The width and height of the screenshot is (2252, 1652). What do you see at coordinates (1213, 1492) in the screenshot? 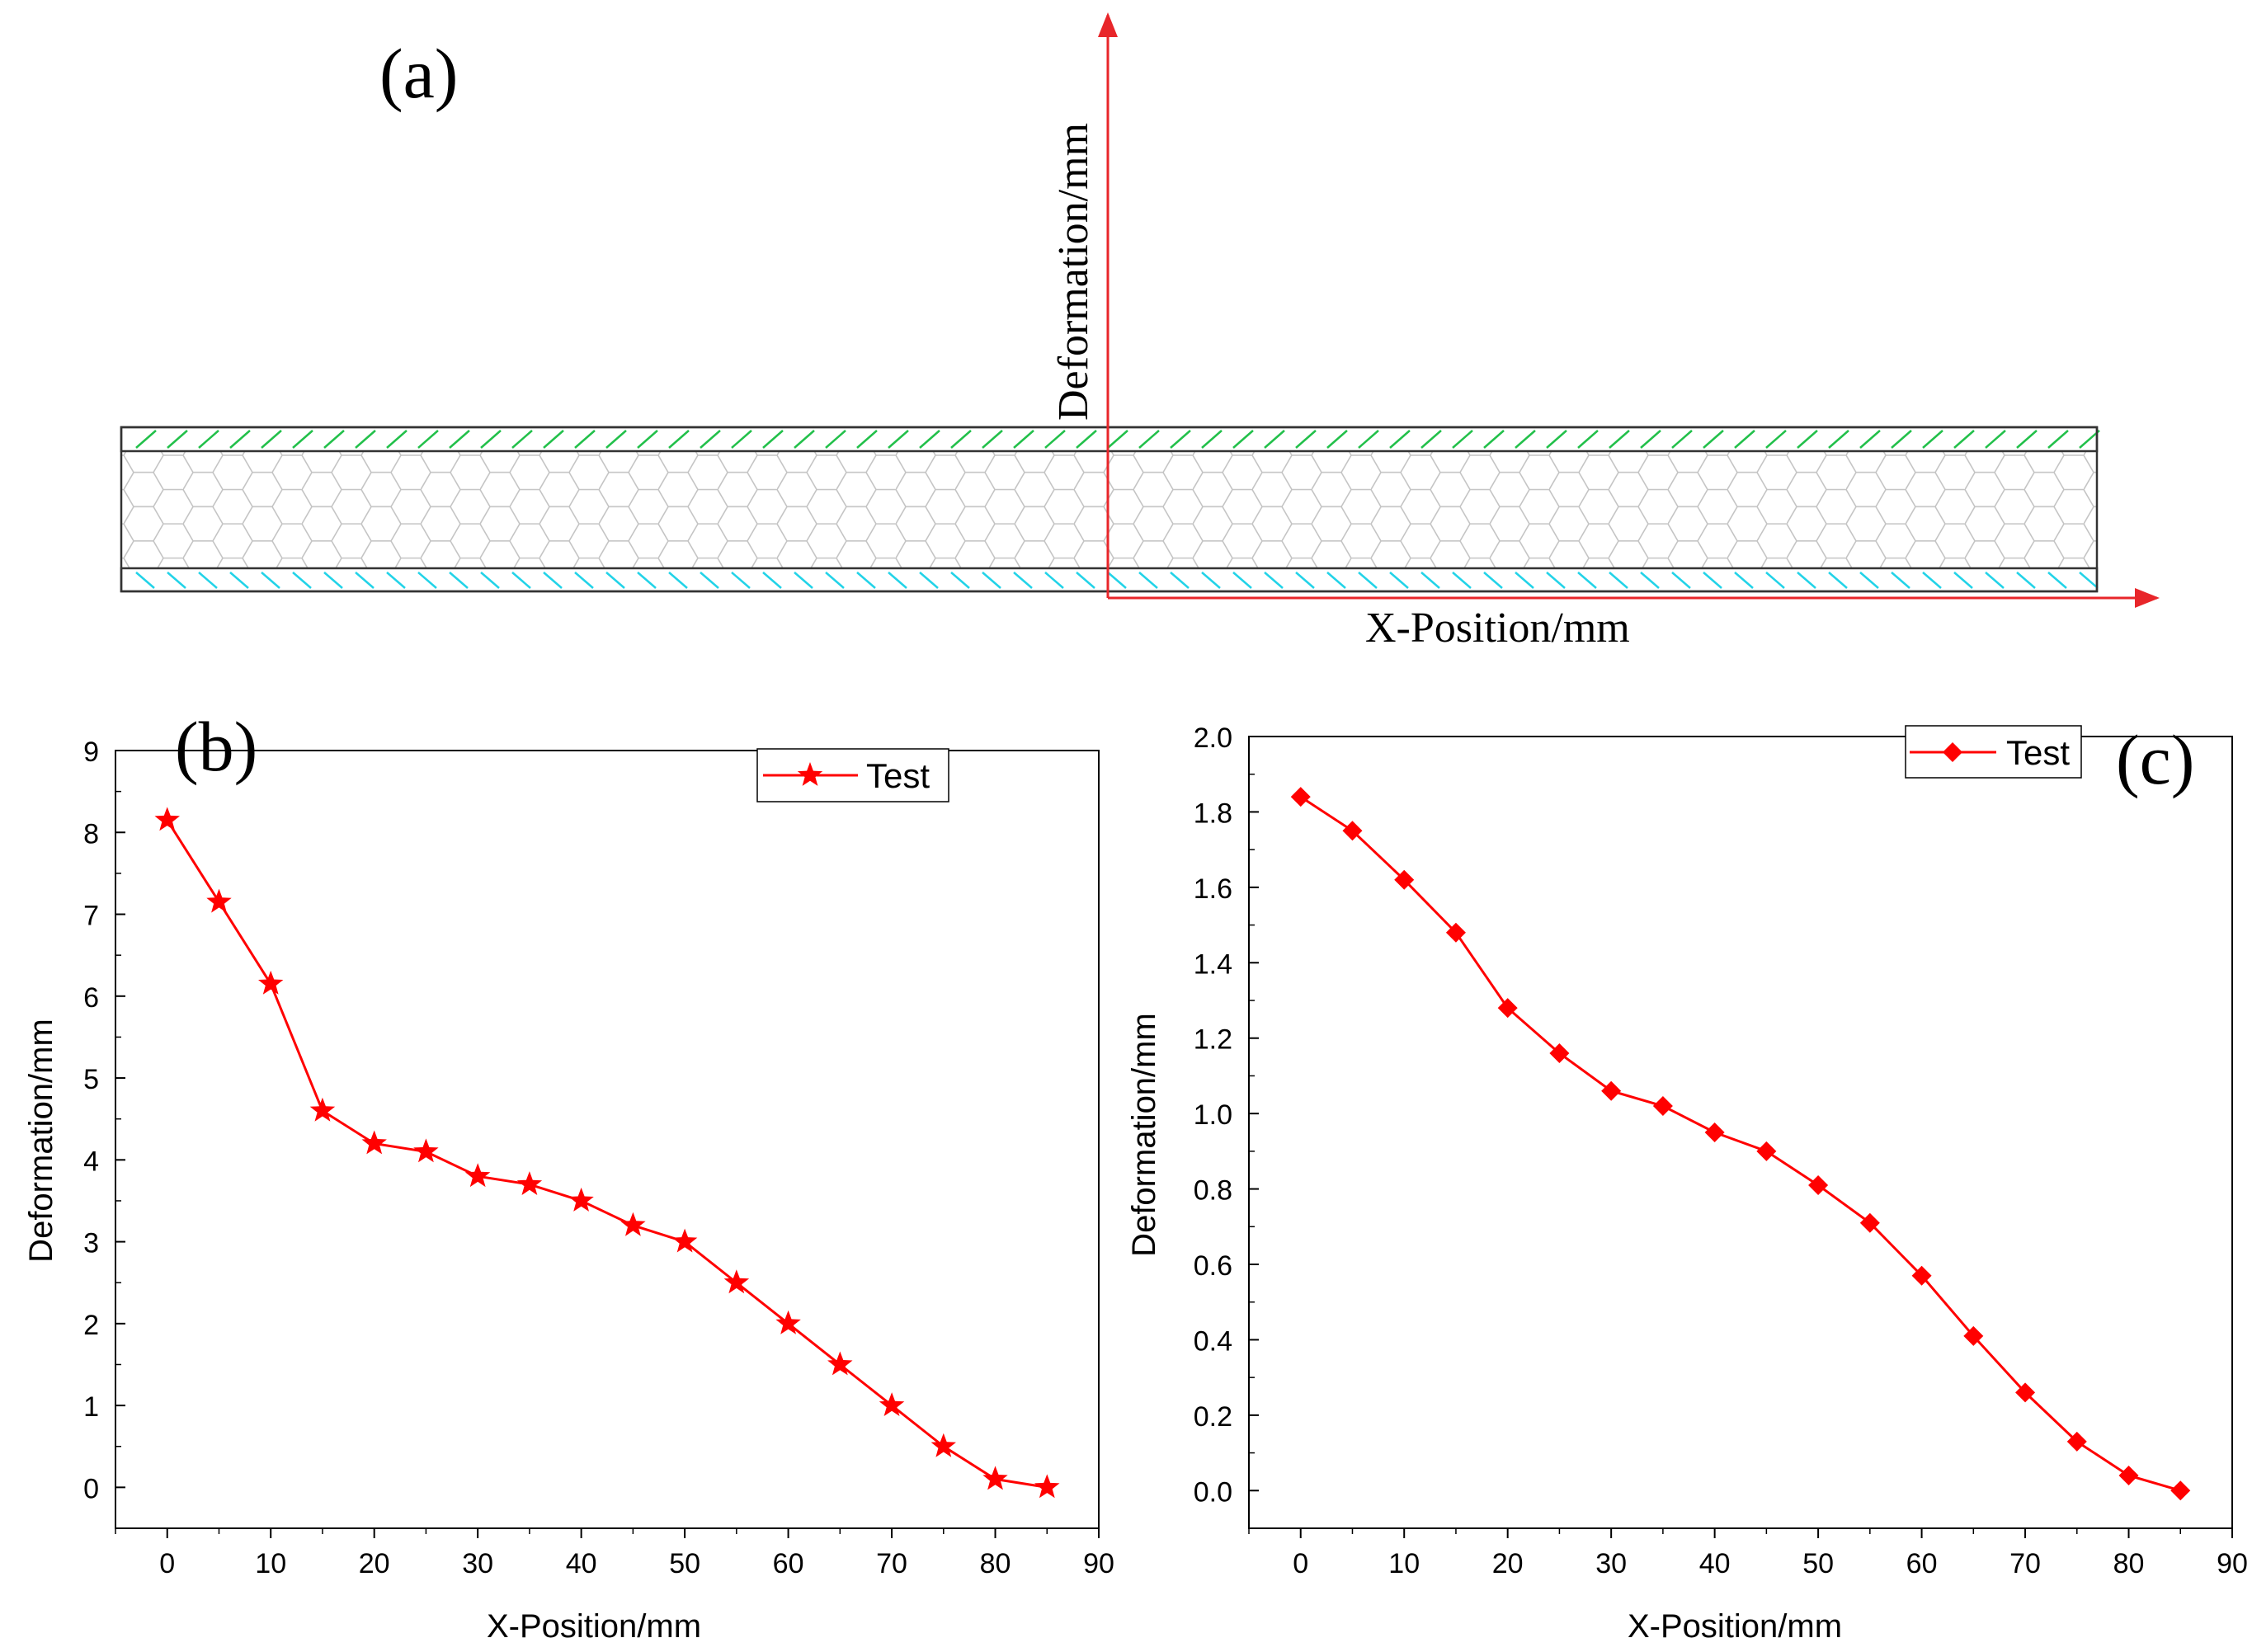
I see `y-tick-label: 0.0` at bounding box center [1213, 1492].